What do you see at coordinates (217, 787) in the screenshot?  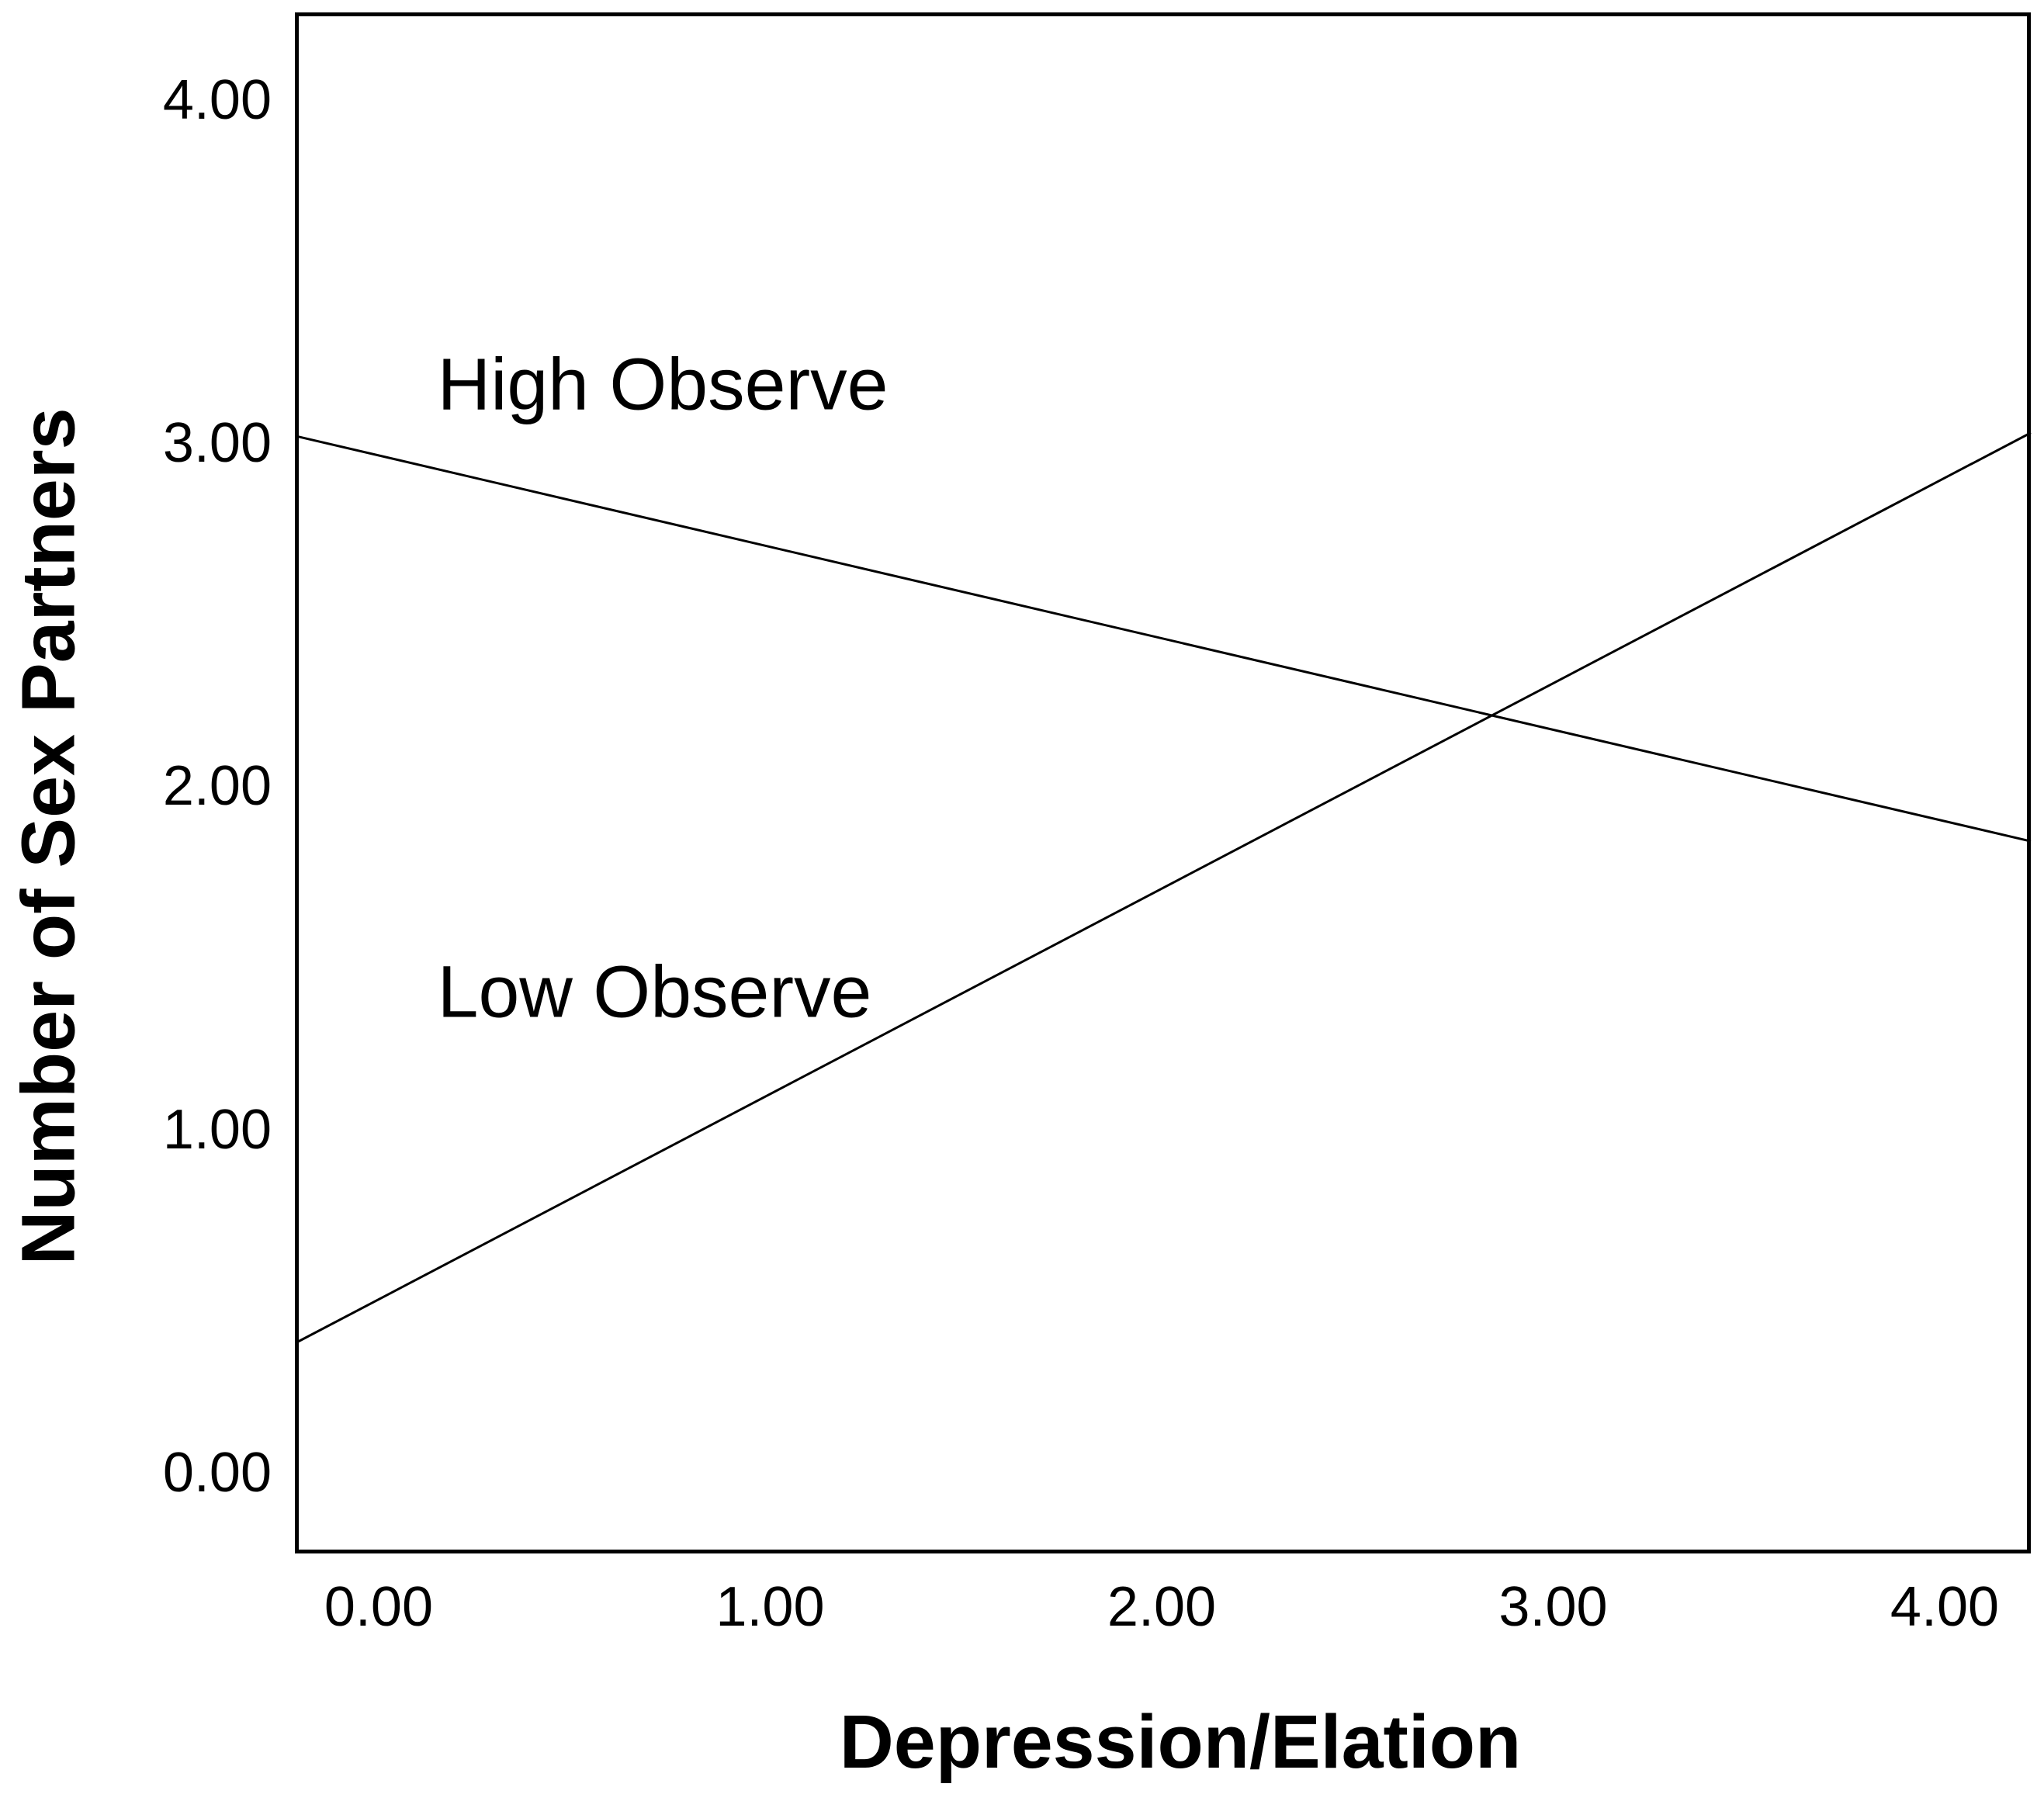 I see `y-tick-label: 2.00` at bounding box center [217, 787].